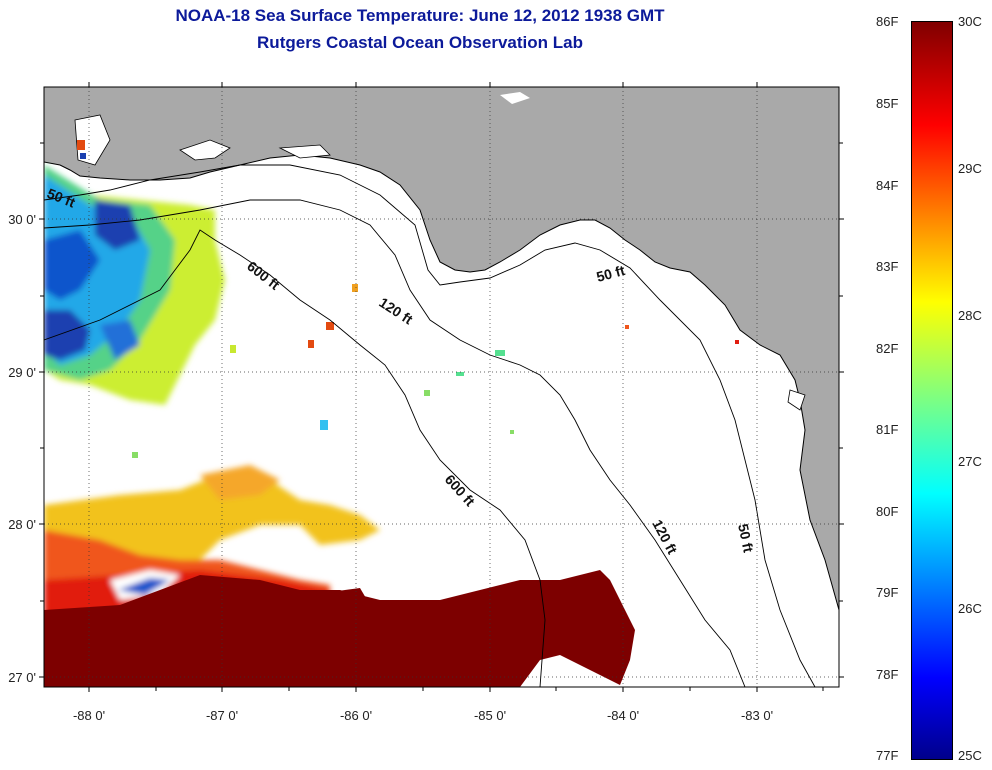 Image resolution: width=992 pixels, height=770 pixels. Describe the element at coordinates (970, 461) in the screenshot. I see `colorbar-label-c: 27C` at that location.